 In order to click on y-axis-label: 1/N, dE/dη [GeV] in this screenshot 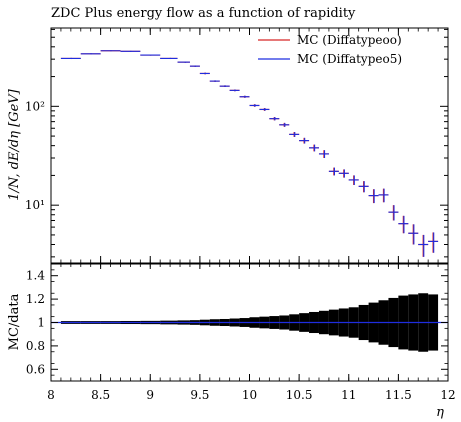, I will do `click(14, 144)`.